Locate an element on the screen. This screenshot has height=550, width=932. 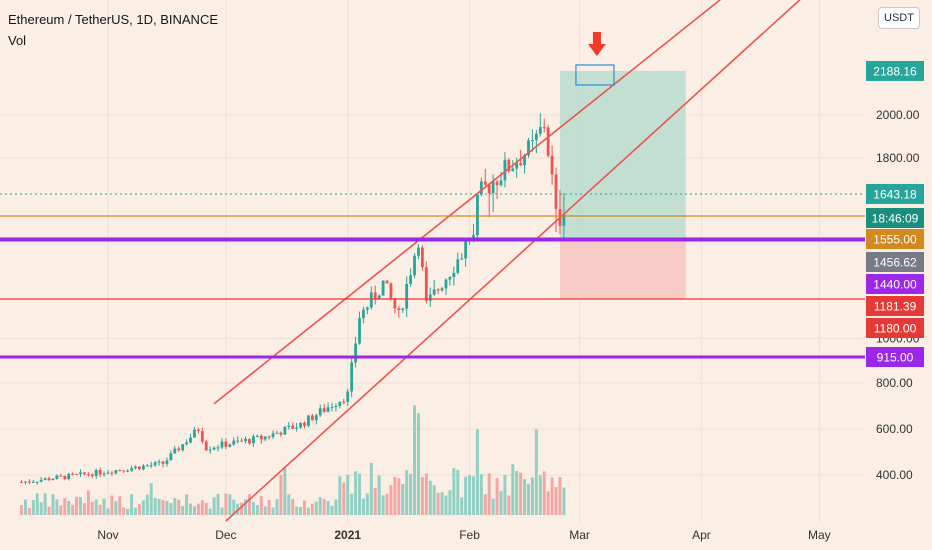
price-badge is located at coordinates (895, 193).